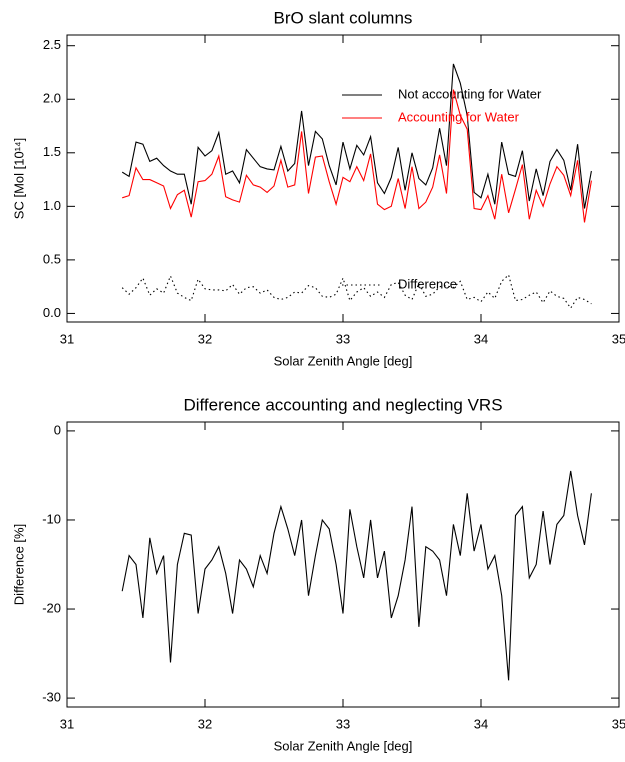 The image size is (625, 762). I want to click on legend-label: Accounting for Water, so click(459, 116).